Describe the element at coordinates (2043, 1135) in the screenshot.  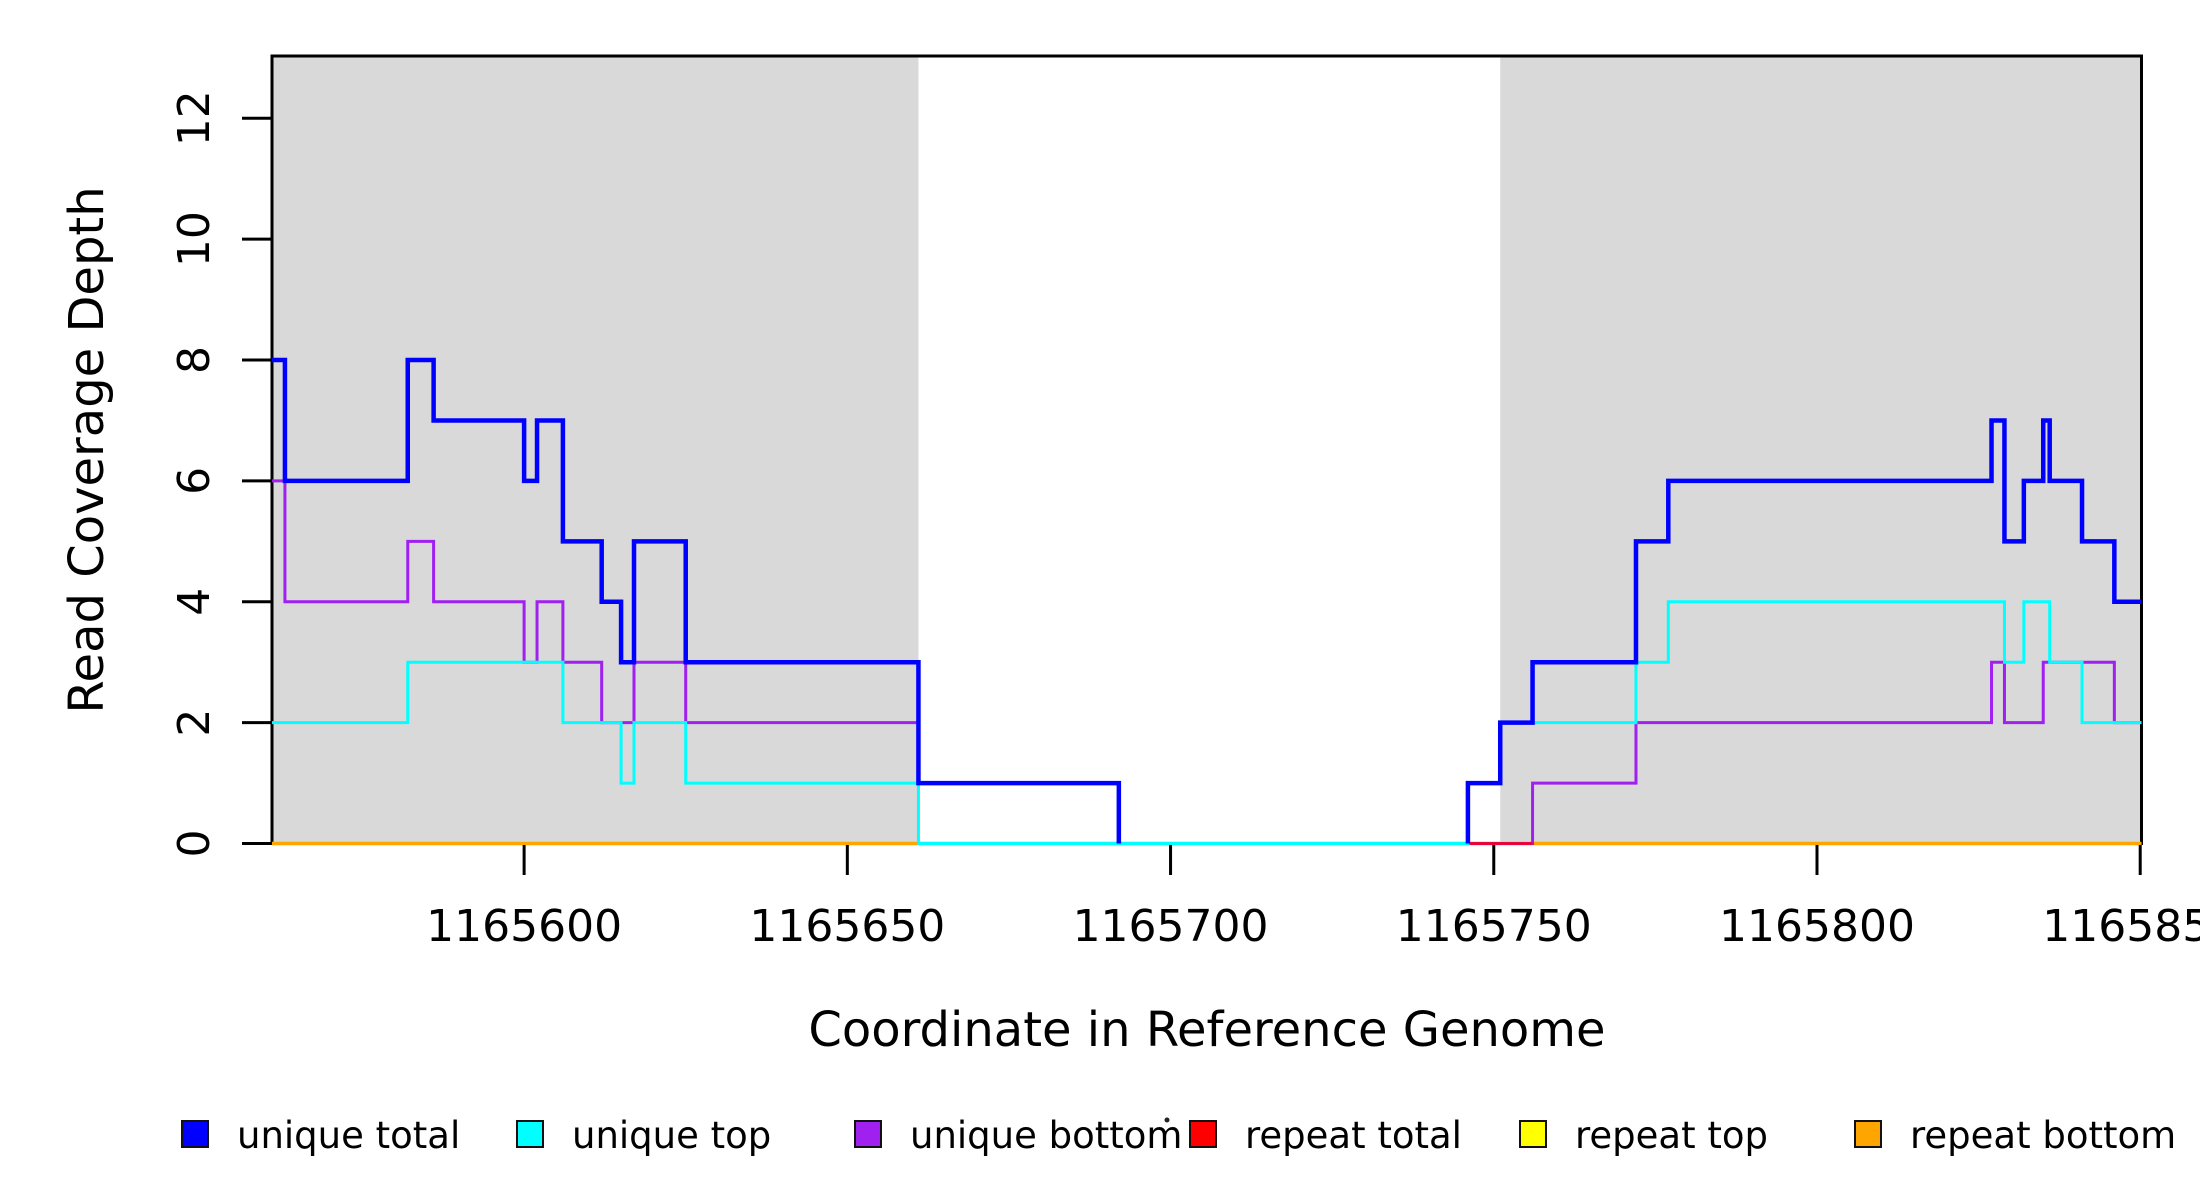
I see `legend-label-repeat-bottom: repeat bottom` at that location.